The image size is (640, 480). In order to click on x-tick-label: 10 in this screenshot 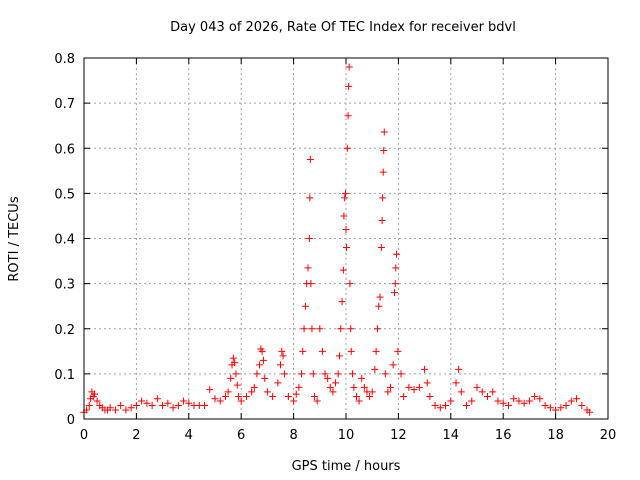, I will do `click(346, 435)`.